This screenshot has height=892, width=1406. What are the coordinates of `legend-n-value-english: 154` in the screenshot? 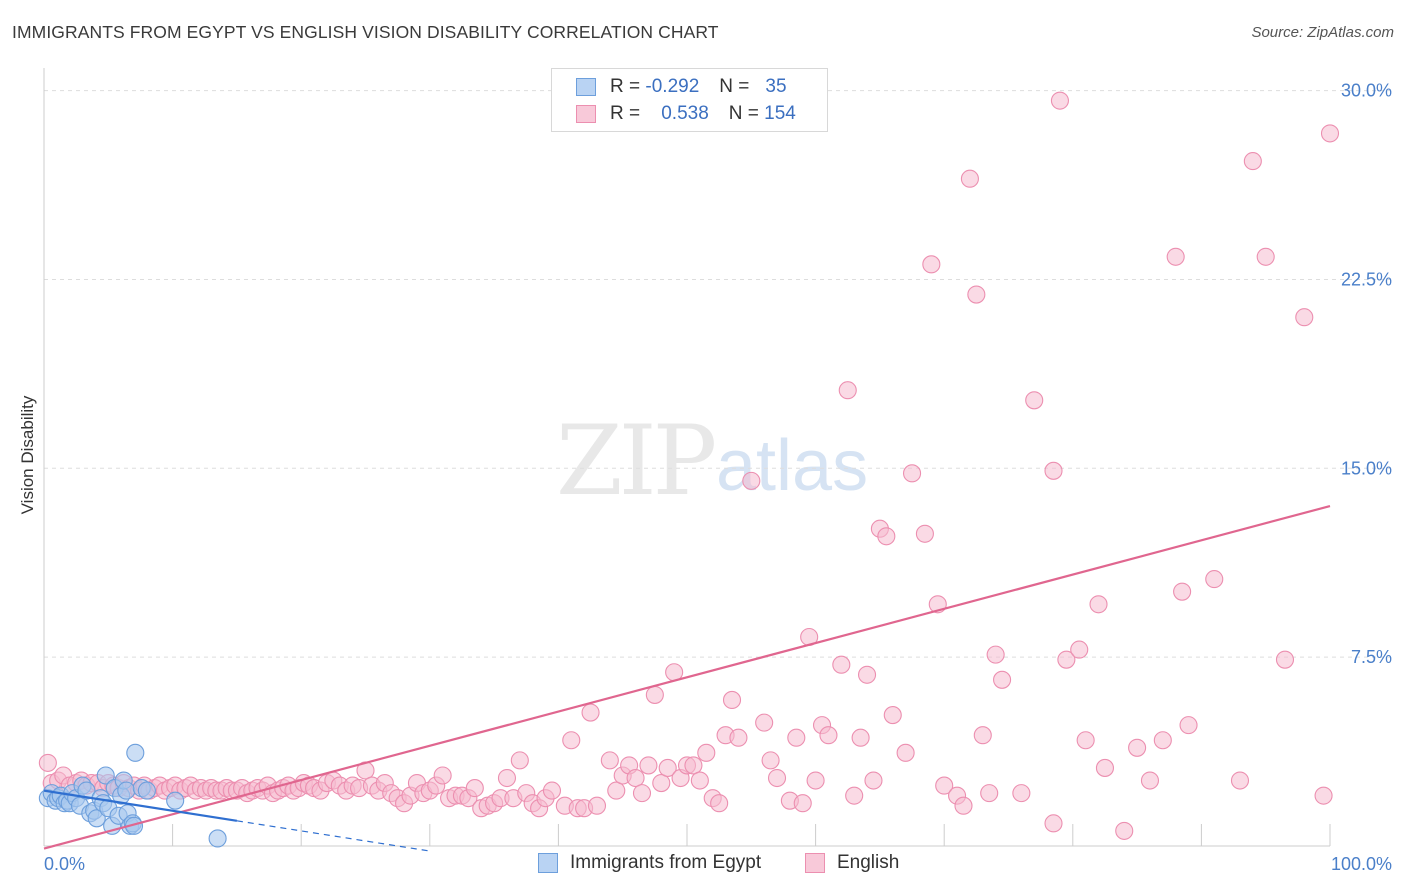 It's located at (780, 113).